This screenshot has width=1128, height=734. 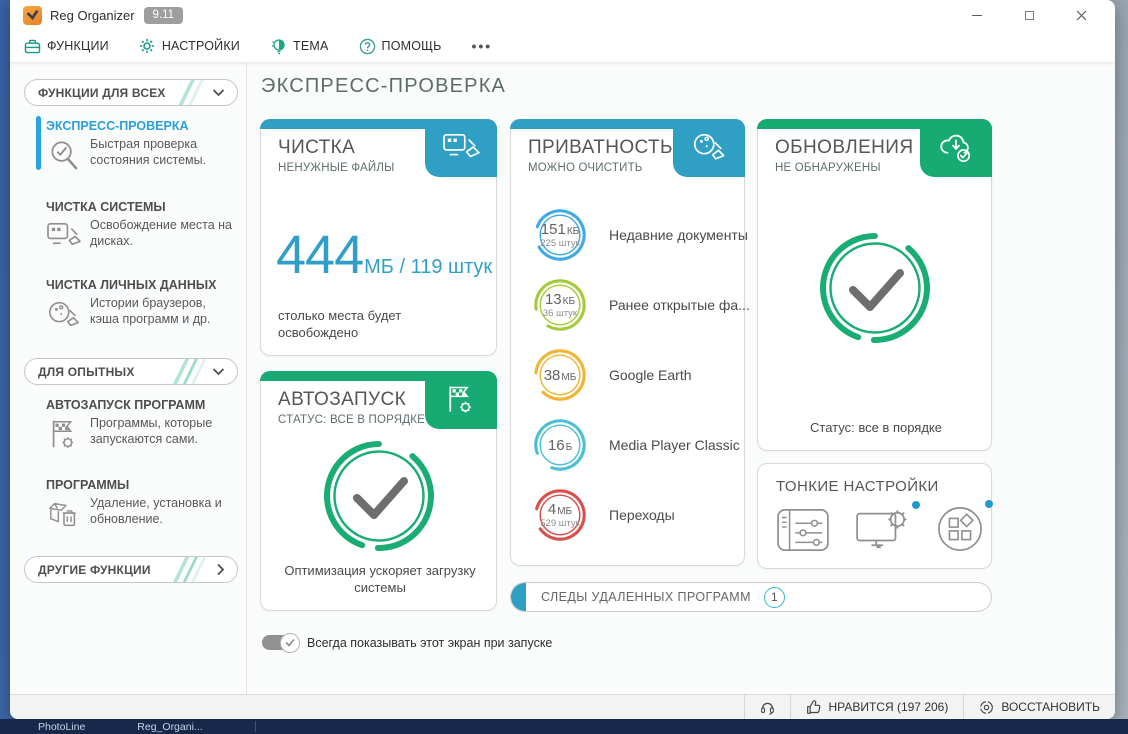 What do you see at coordinates (639, 235) in the screenshot?
I see `privacy-item-recent-documents: 151 КБ 225 штук Недавние документы` at bounding box center [639, 235].